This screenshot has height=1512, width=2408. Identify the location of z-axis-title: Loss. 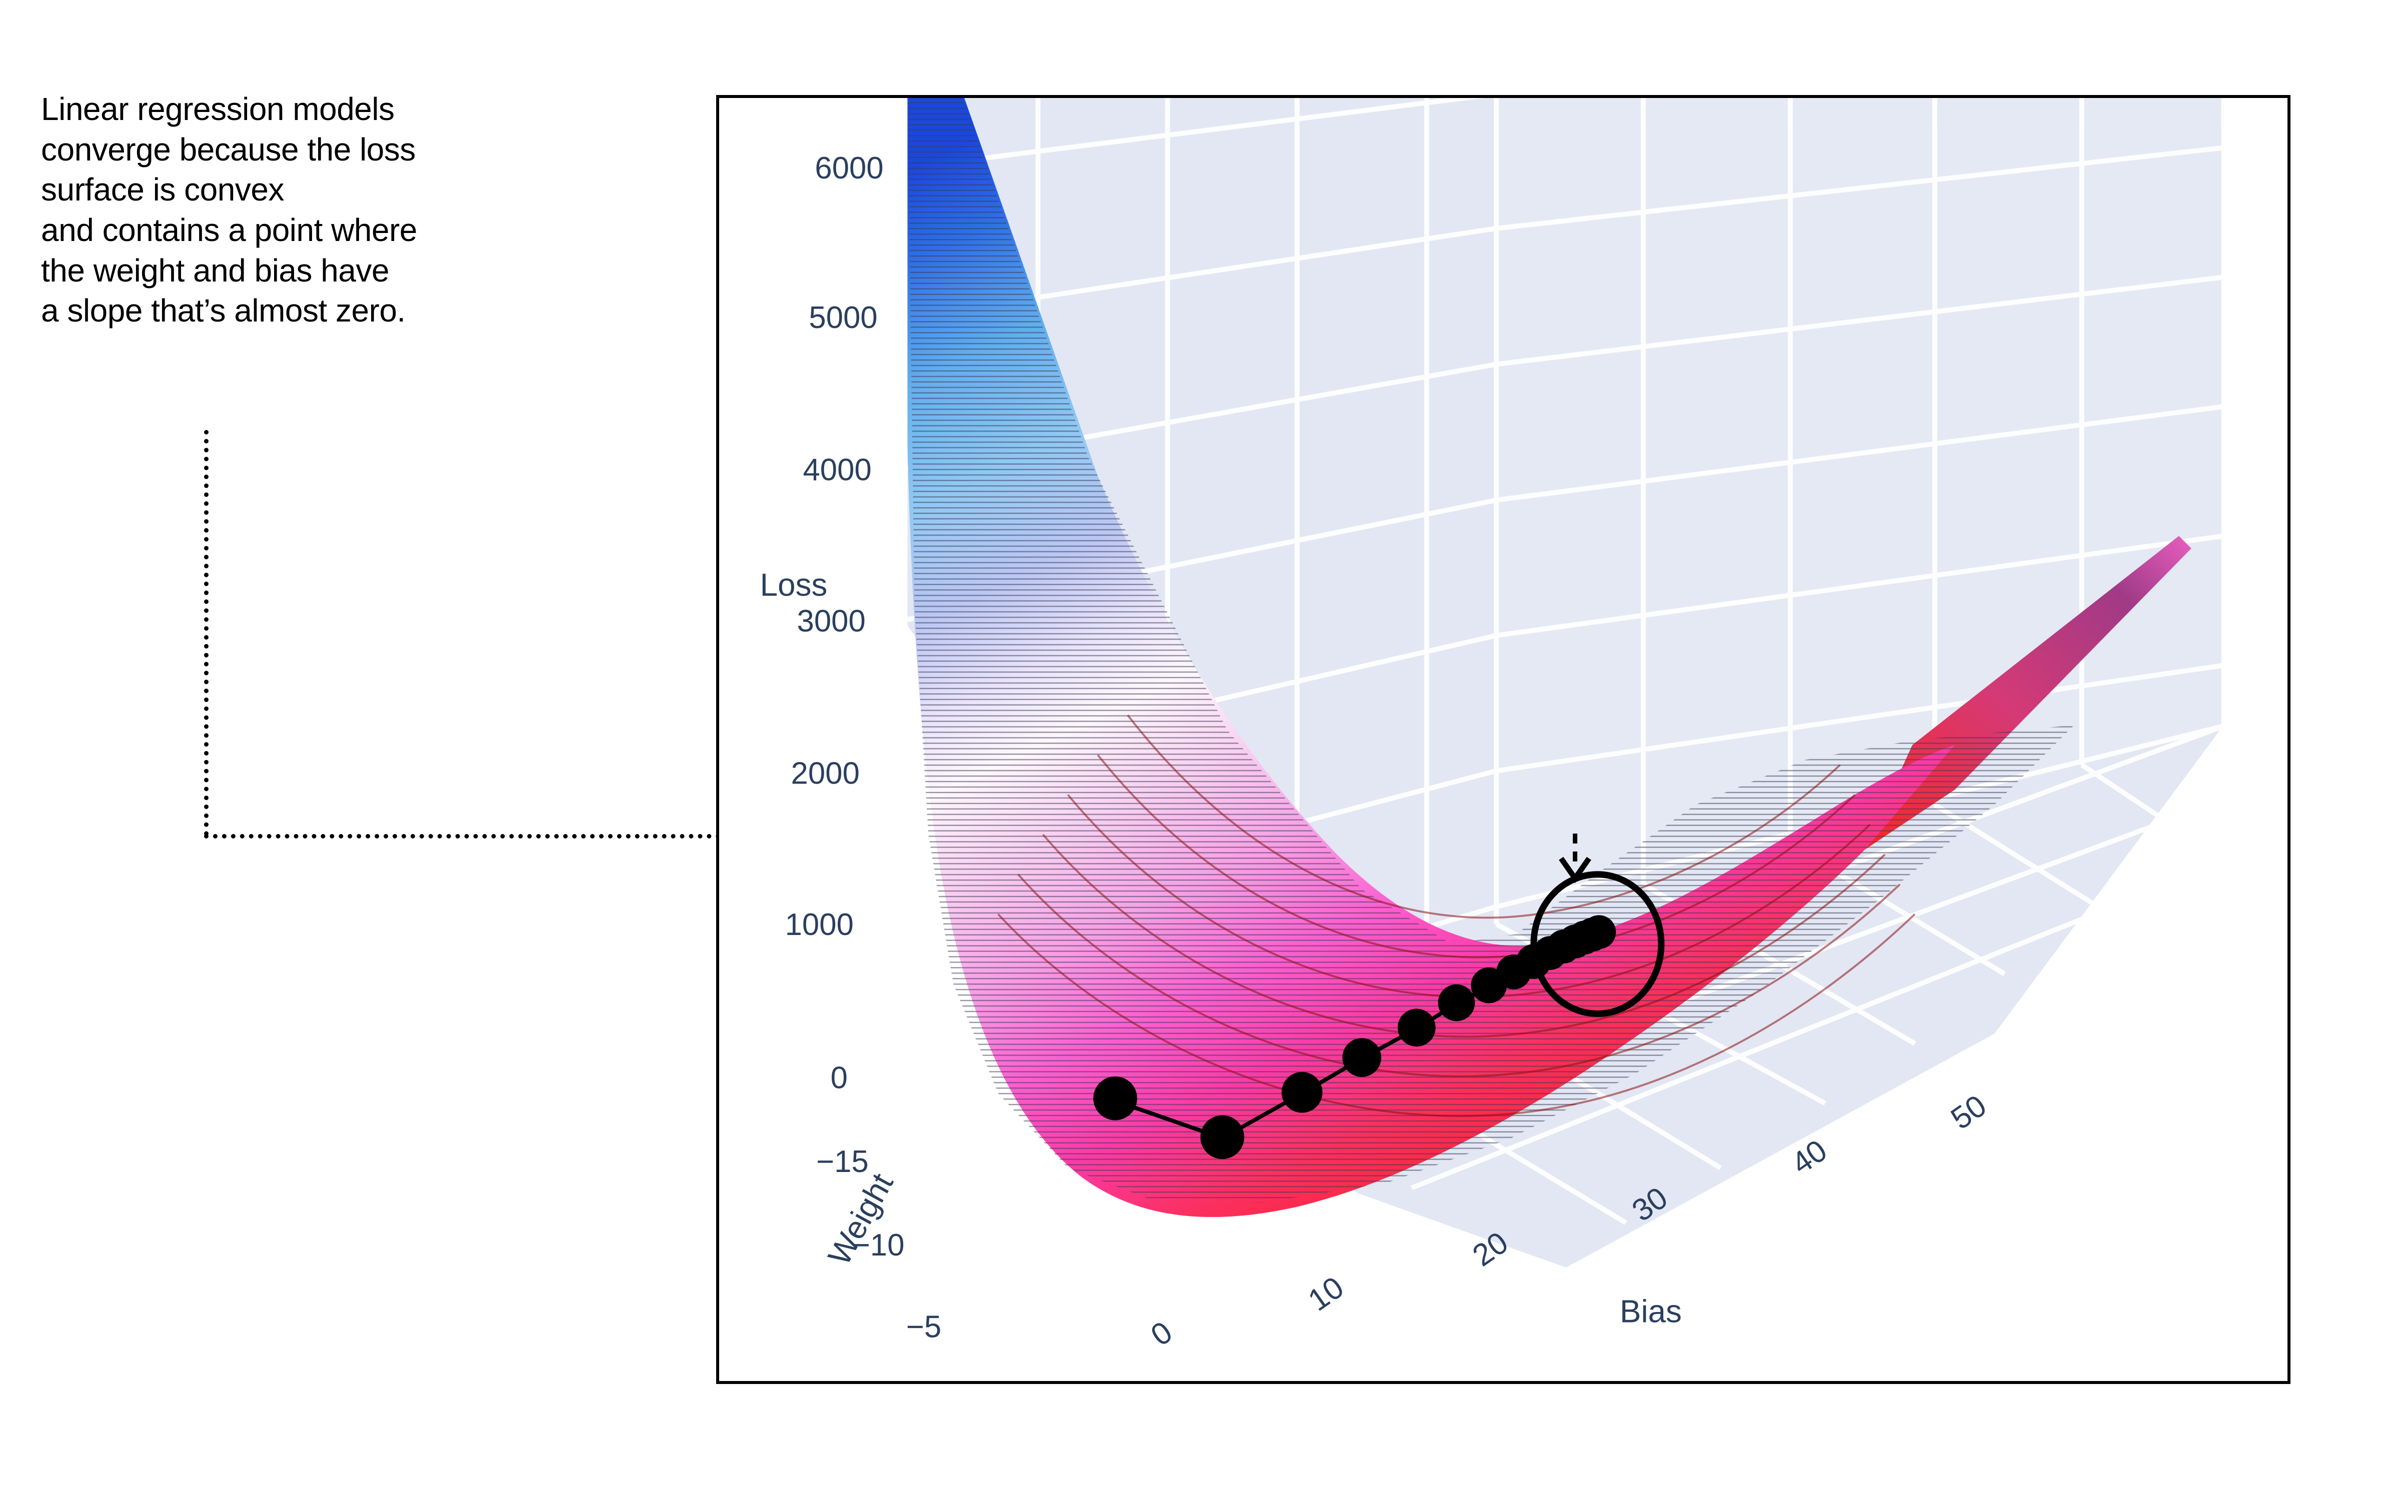
(794, 584).